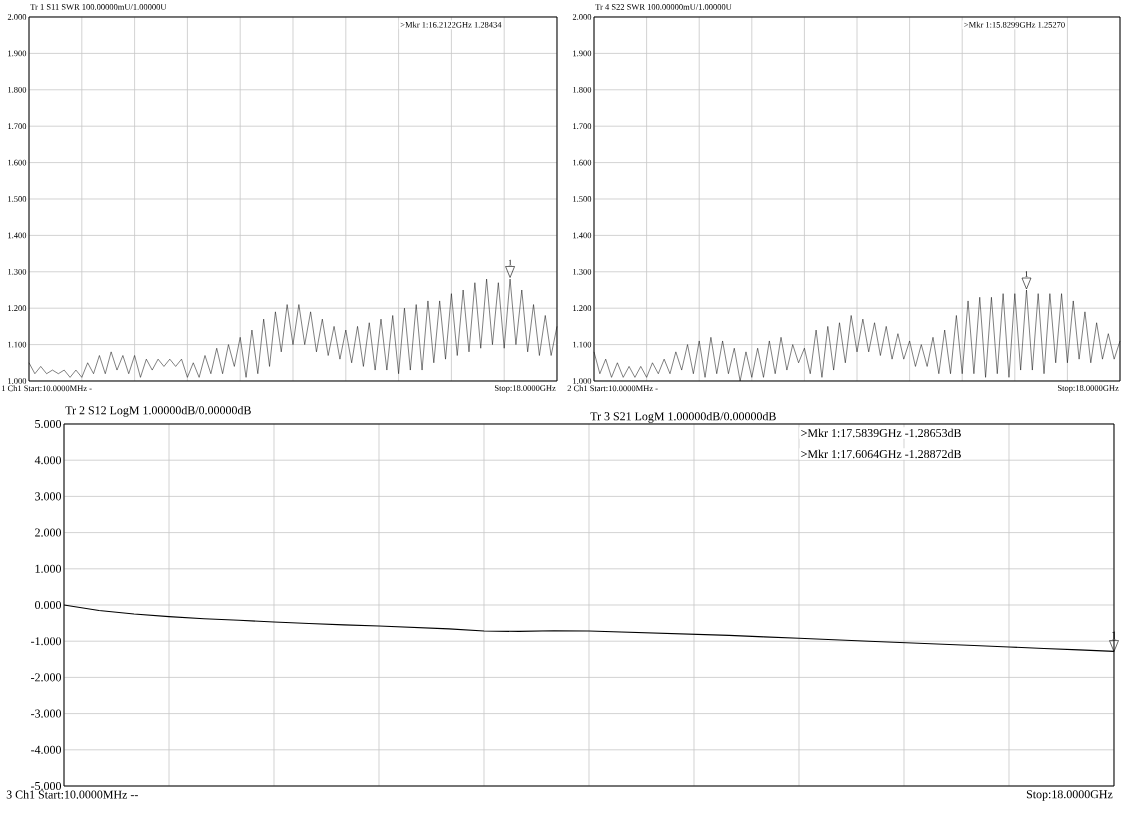  What do you see at coordinates (98, 7) in the screenshot?
I see `chart-title: Tr 1 S11 SWR 100.00000mU/1.00000U` at bounding box center [98, 7].